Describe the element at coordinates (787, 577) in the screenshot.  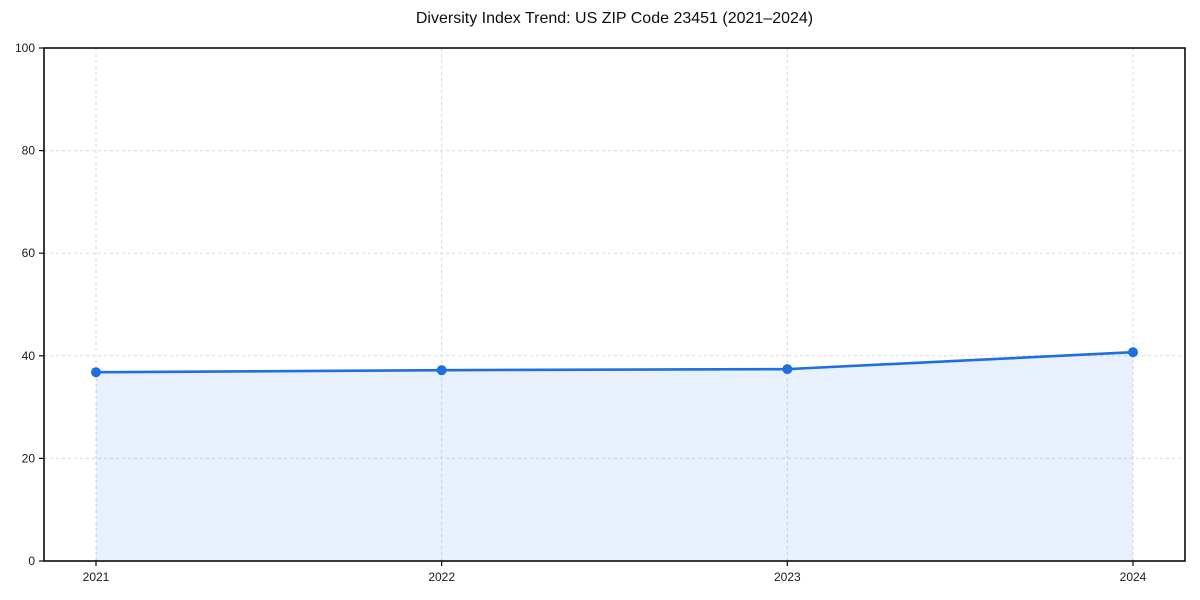
I see `x-tick-label: 2023` at that location.